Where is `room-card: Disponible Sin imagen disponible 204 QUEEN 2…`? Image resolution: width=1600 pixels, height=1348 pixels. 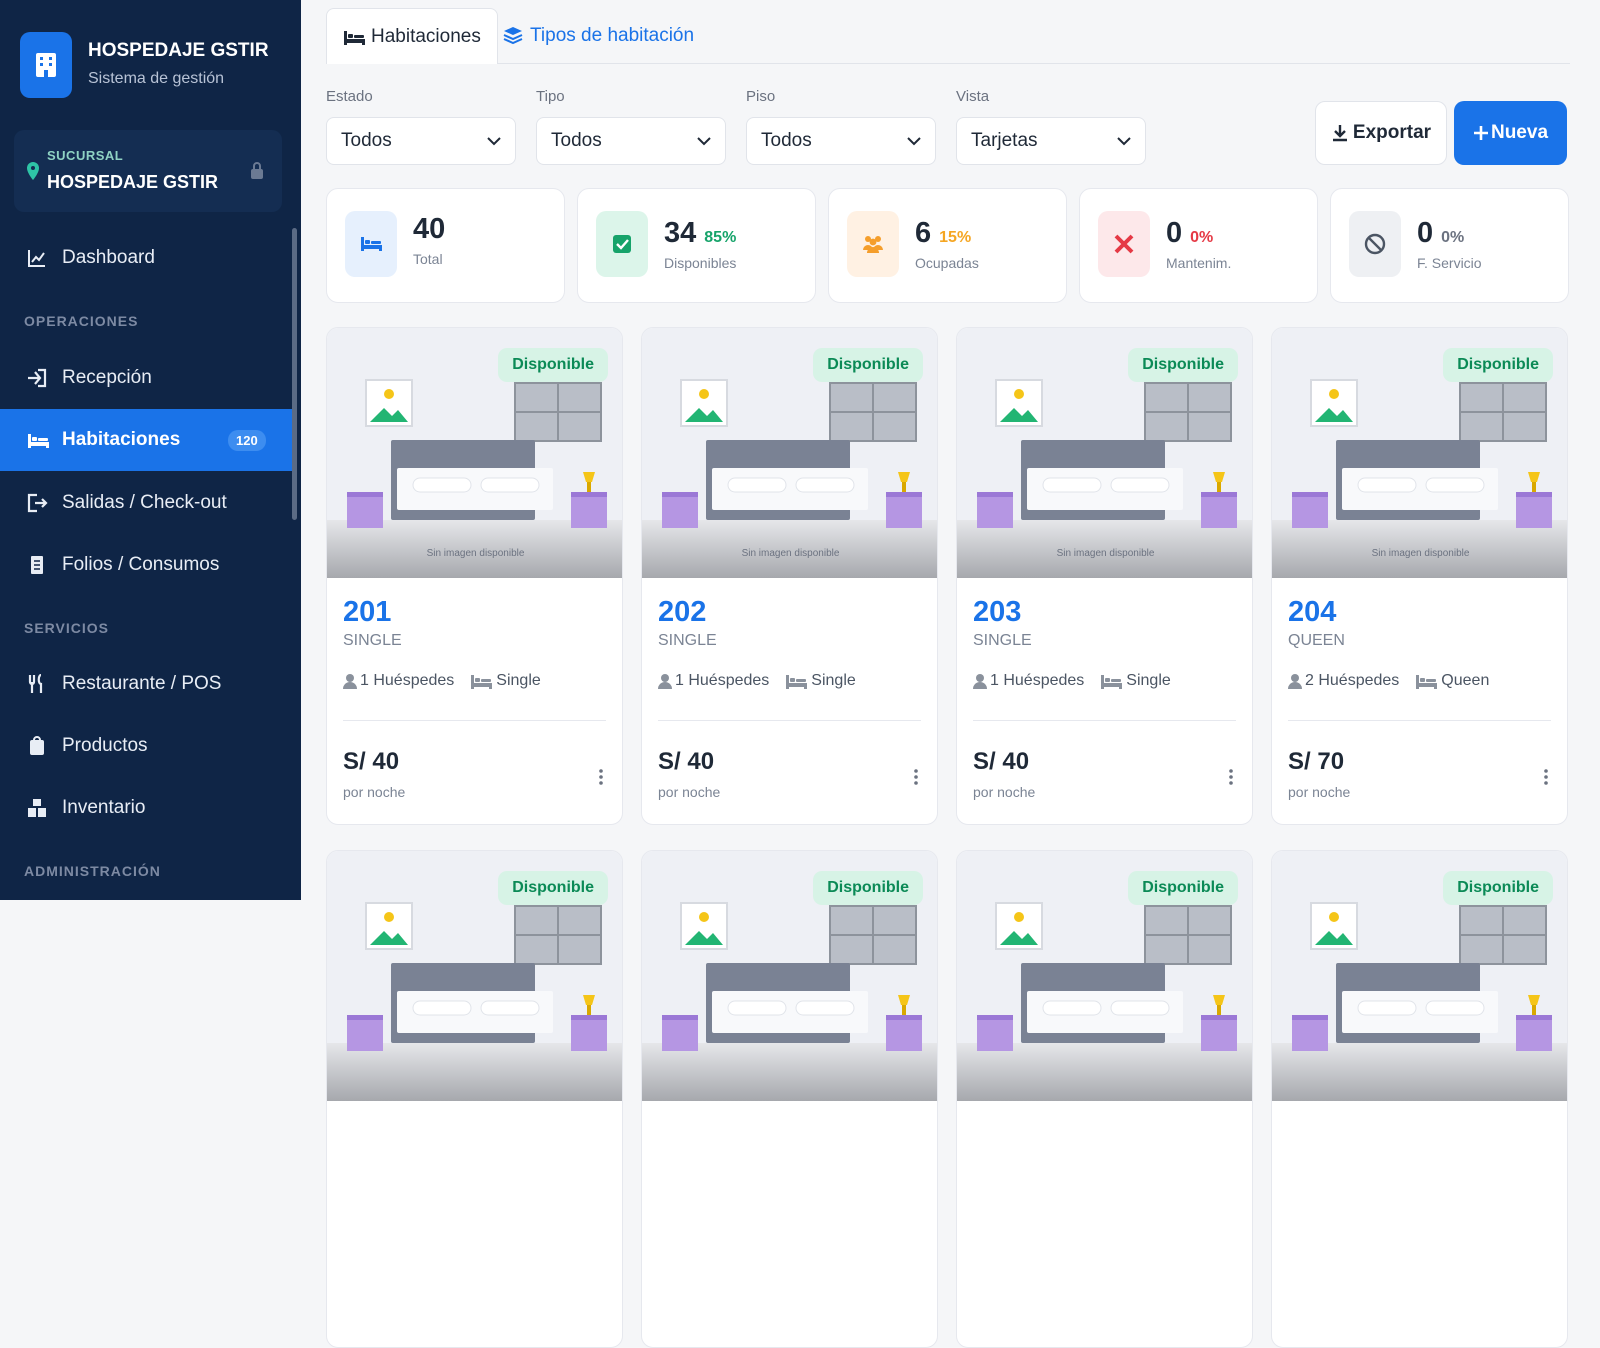 room-card: Disponible Sin imagen disponible 204 QUEEN 2… is located at coordinates (1419, 576).